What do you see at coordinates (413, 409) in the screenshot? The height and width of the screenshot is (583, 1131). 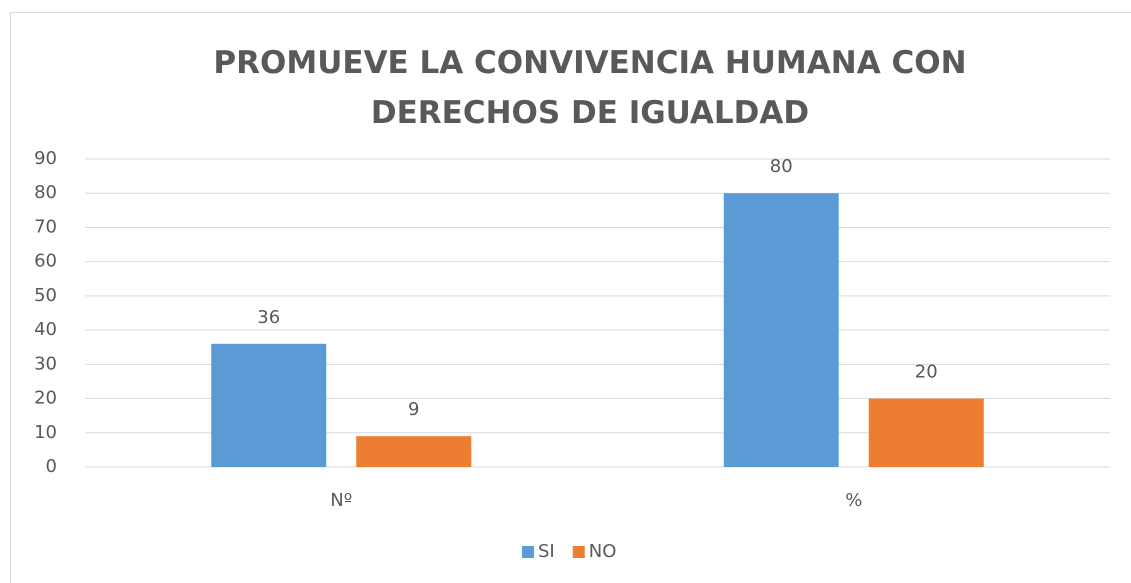 I see `data-label: 9` at bounding box center [413, 409].